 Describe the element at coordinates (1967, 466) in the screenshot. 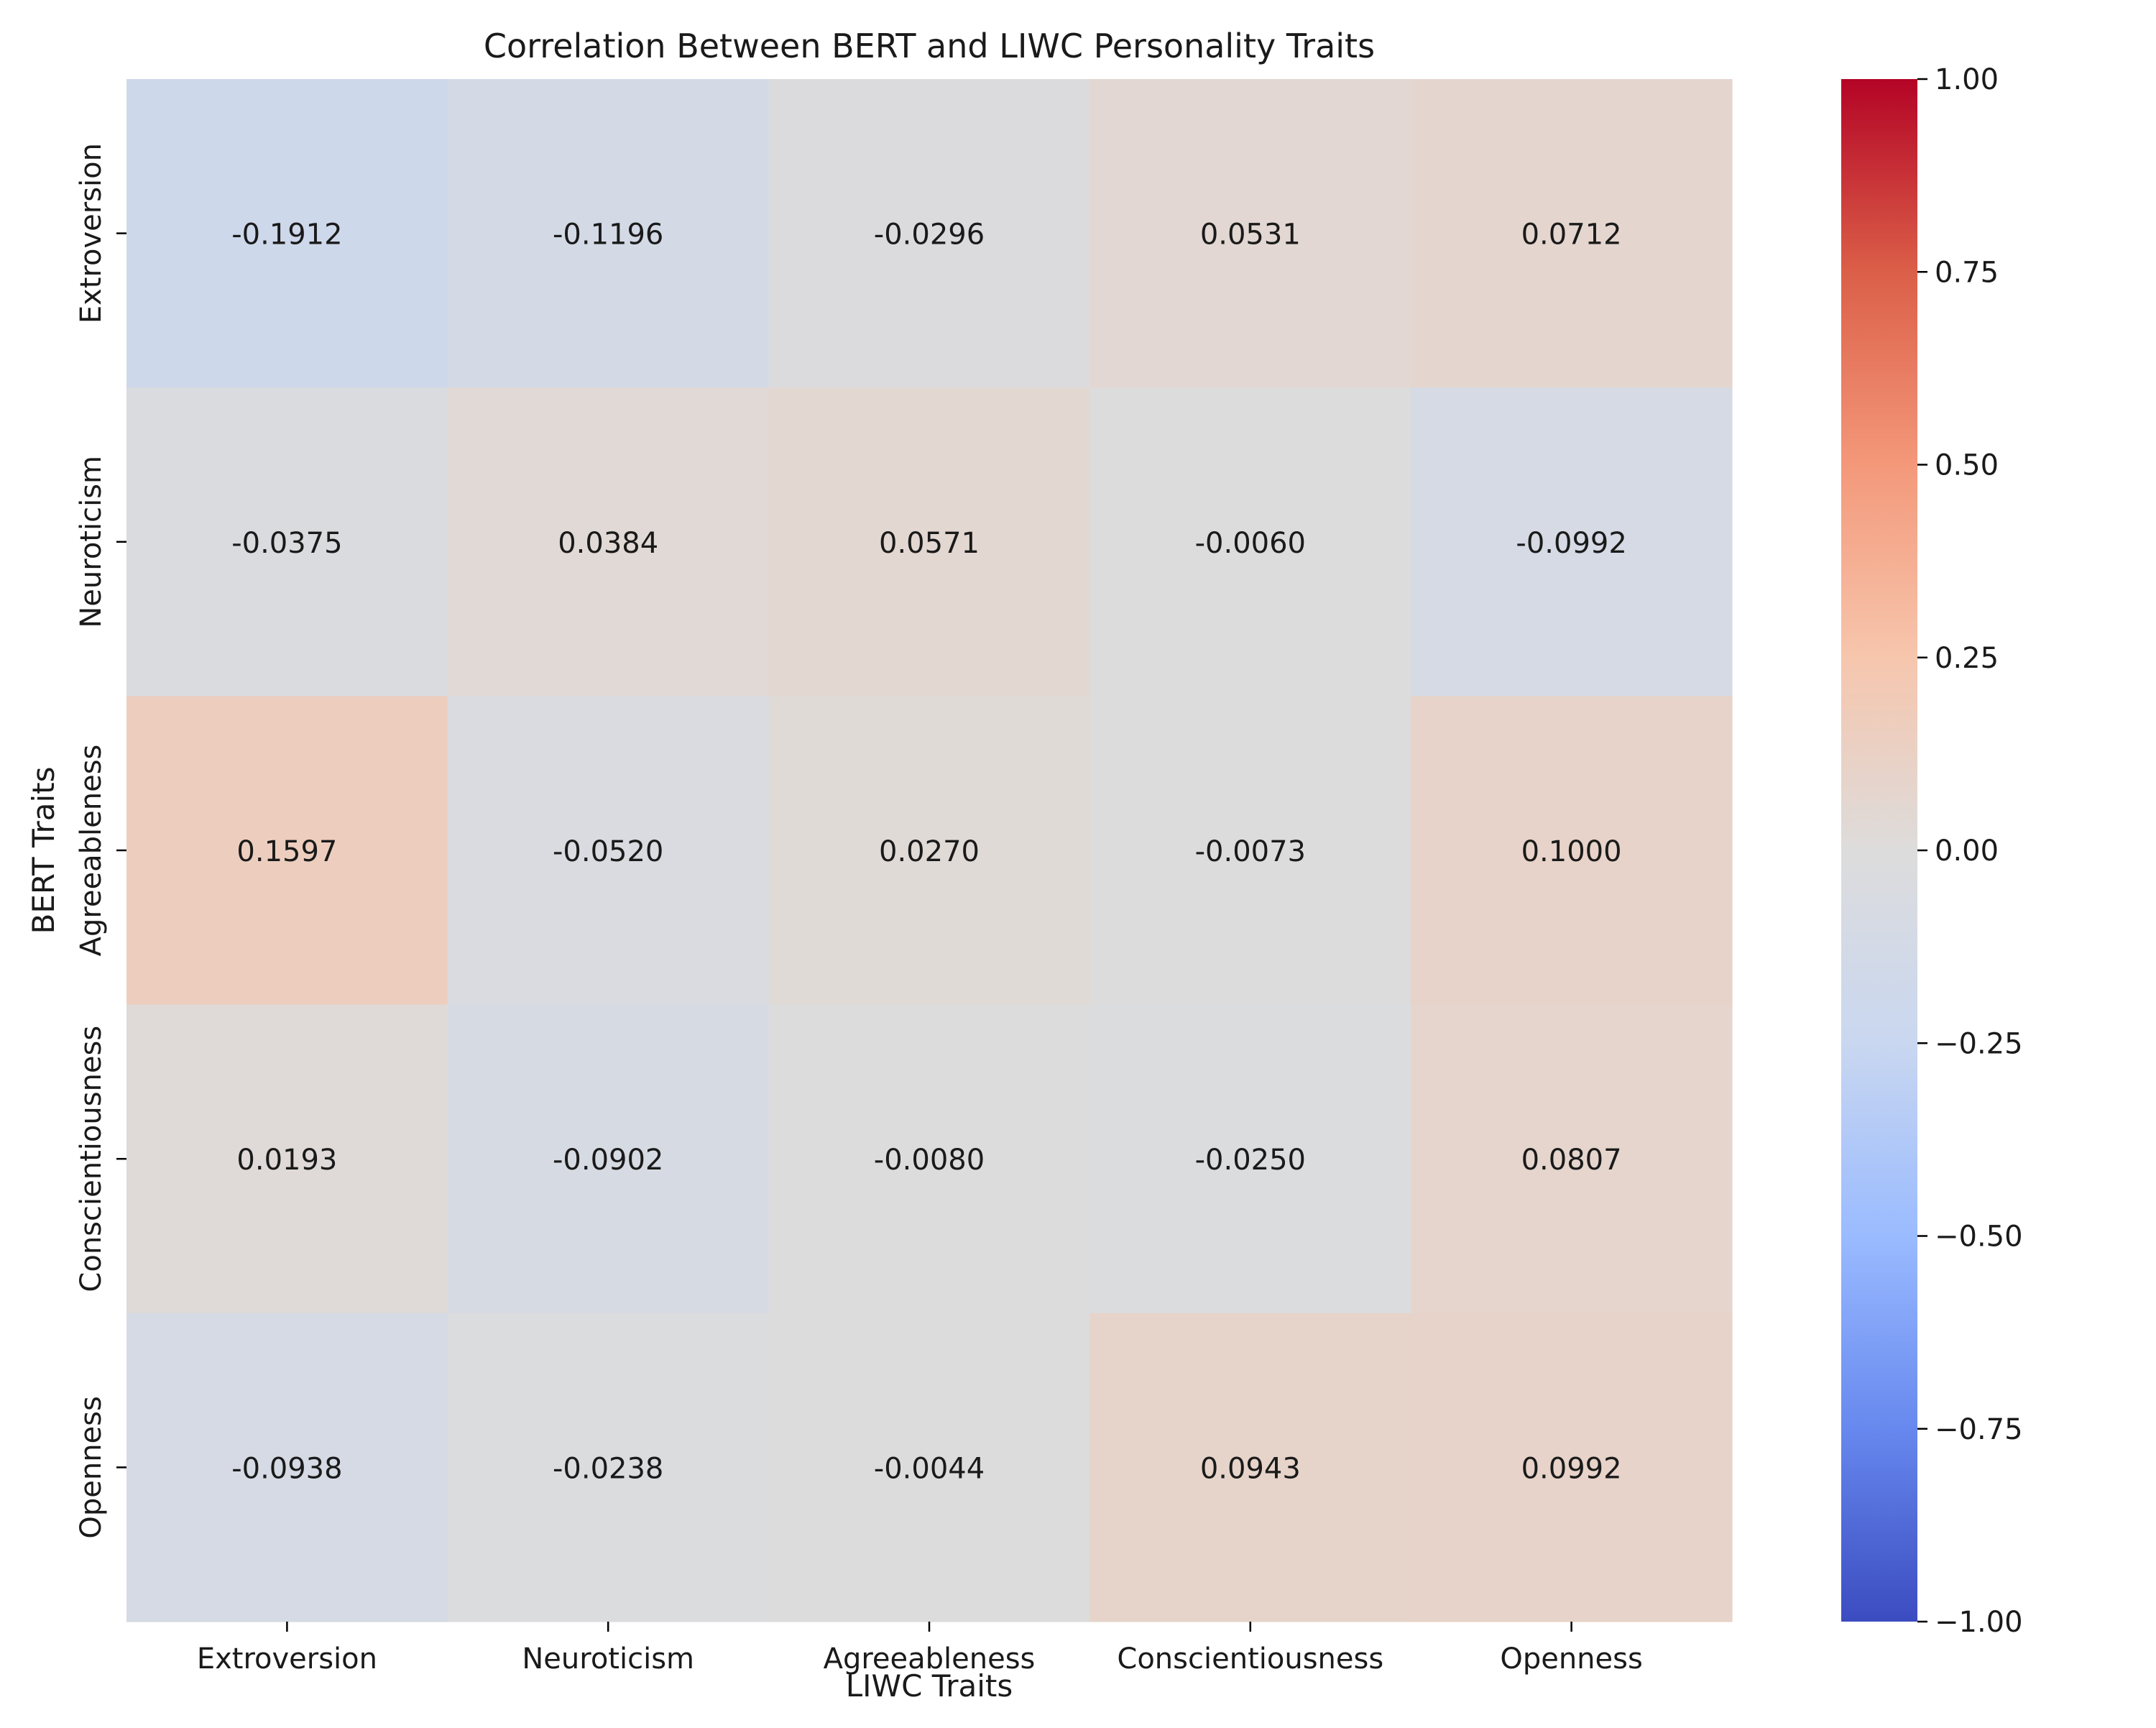

I see `colorbar-tick-label: 0.50` at that location.